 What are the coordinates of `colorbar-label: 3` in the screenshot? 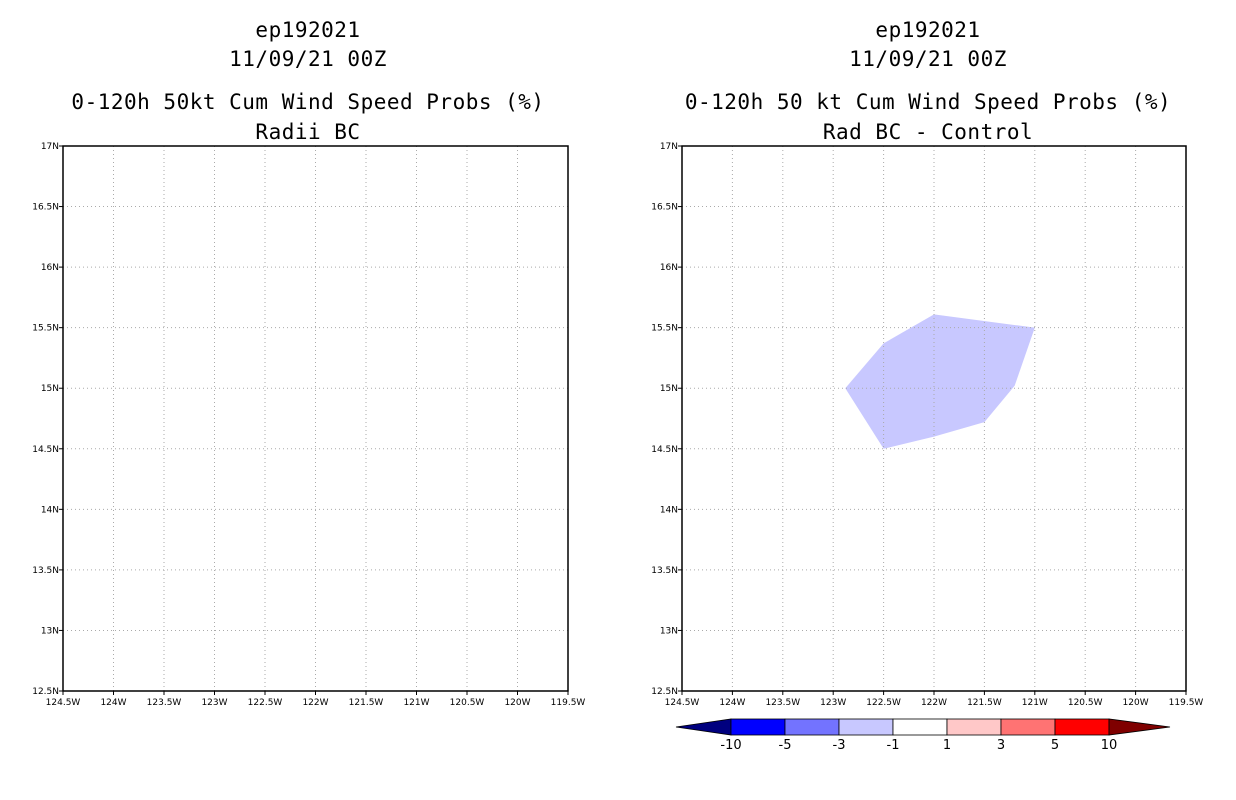 It's located at (1001, 745).